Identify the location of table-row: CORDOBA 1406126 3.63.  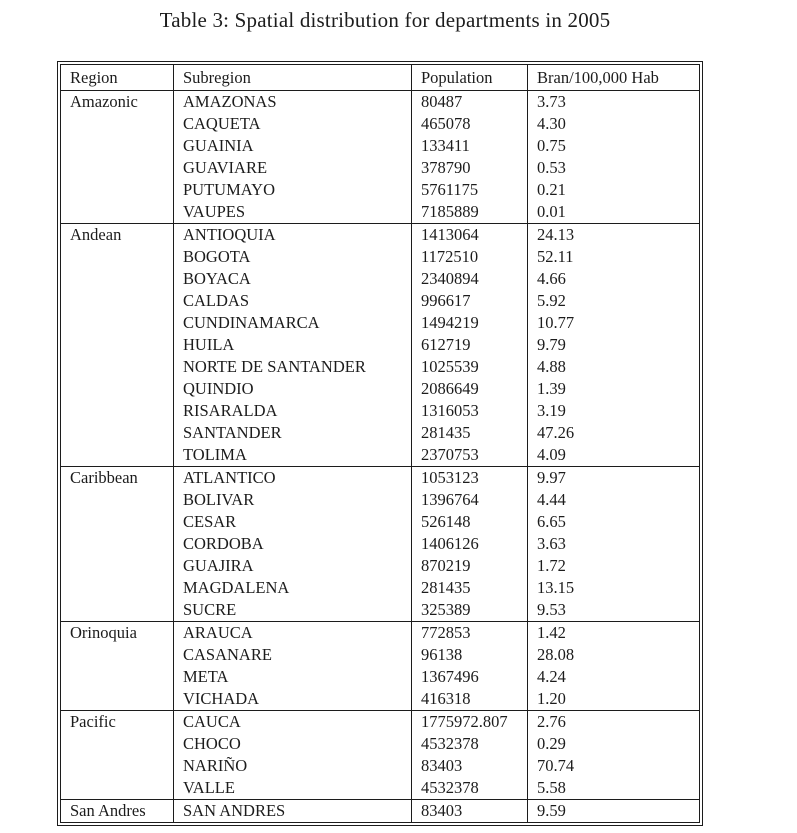
(380, 544).